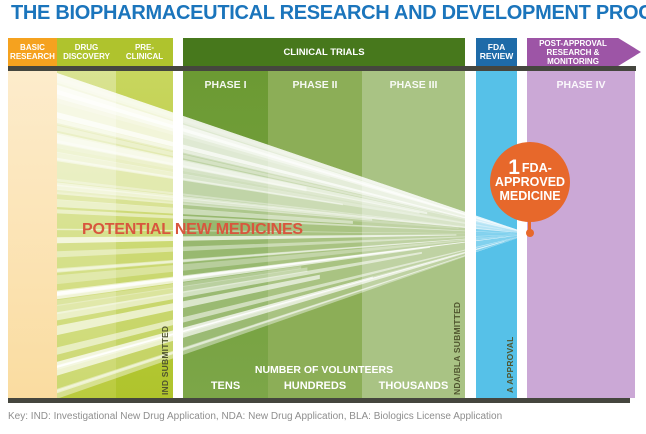 The image size is (646, 434). What do you see at coordinates (315, 234) in the screenshot?
I see `column-phase-2: PHASE II` at bounding box center [315, 234].